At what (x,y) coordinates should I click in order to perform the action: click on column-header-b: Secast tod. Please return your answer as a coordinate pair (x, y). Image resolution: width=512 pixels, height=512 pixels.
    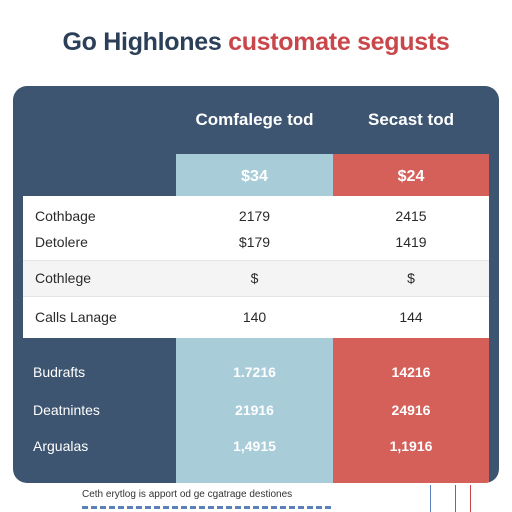
    Looking at the image, I should click on (411, 119).